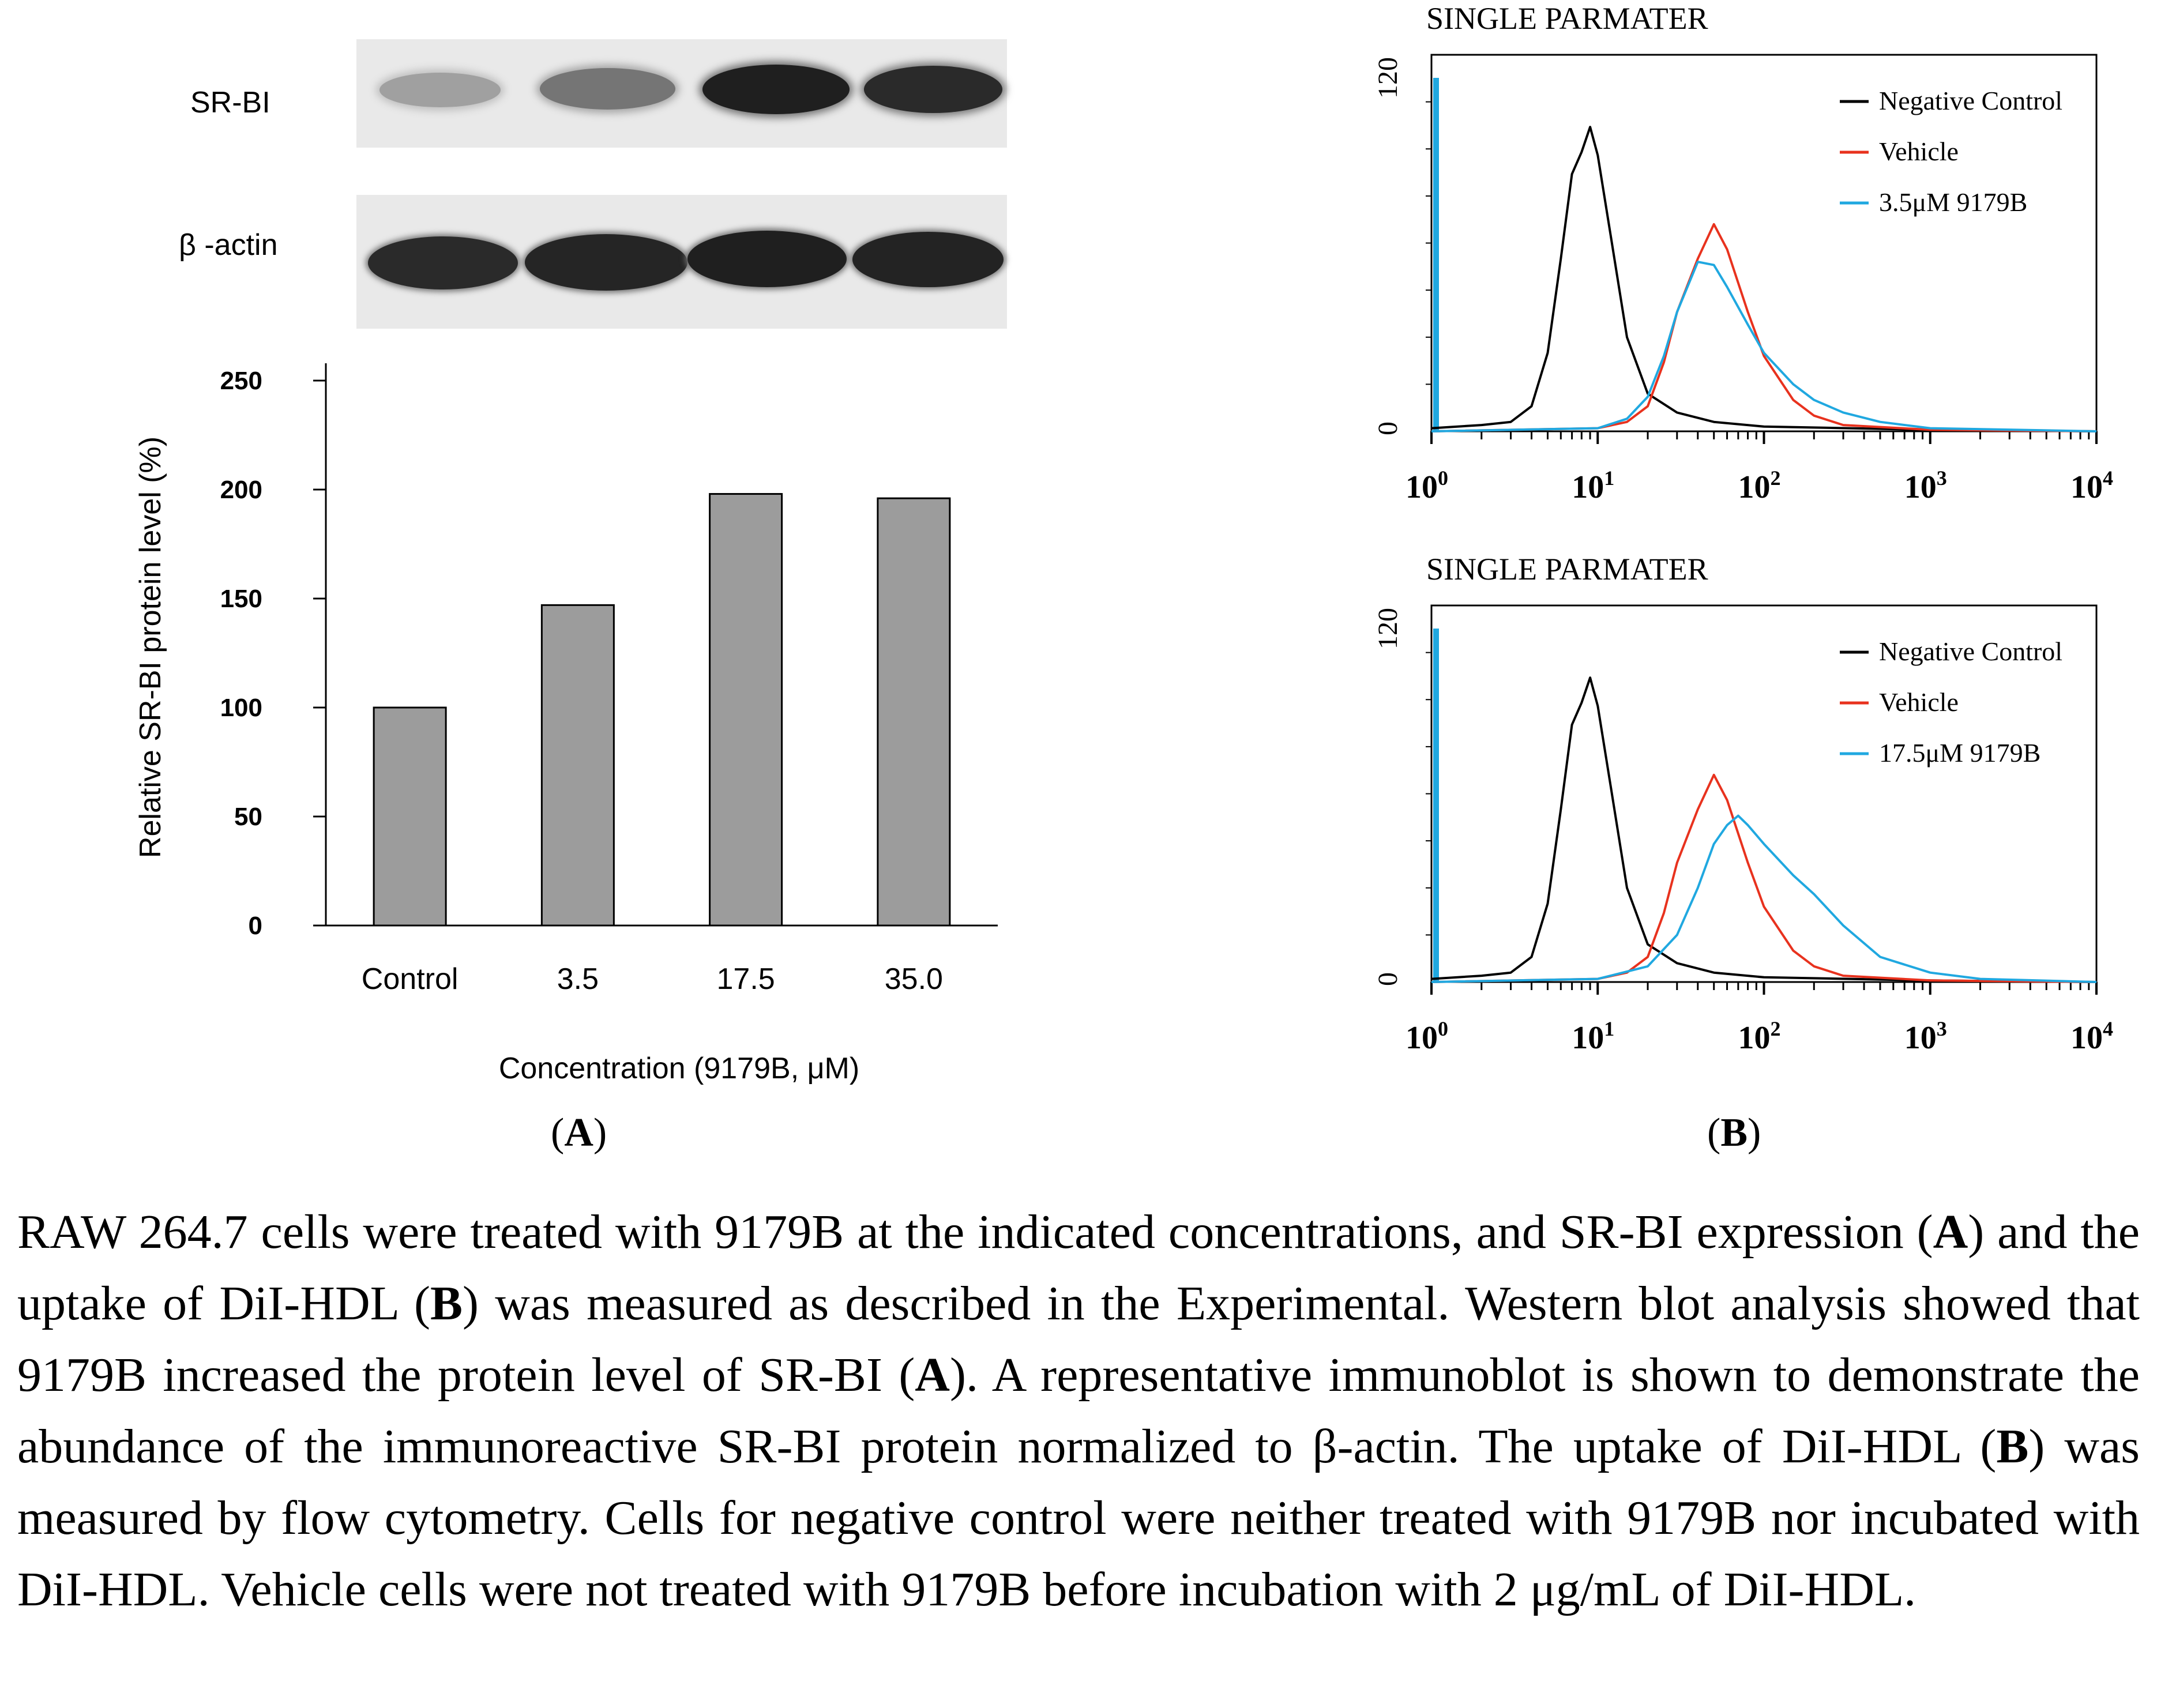 This screenshot has width=2157, height=1708. What do you see at coordinates (248, 817) in the screenshot?
I see `y-tick-label: 50` at bounding box center [248, 817].